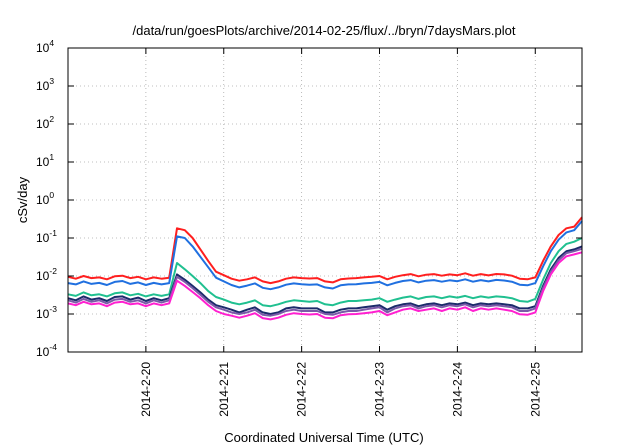  Describe the element at coordinates (53, 309) in the screenshot. I see `y-tick-exponent: -3` at that location.